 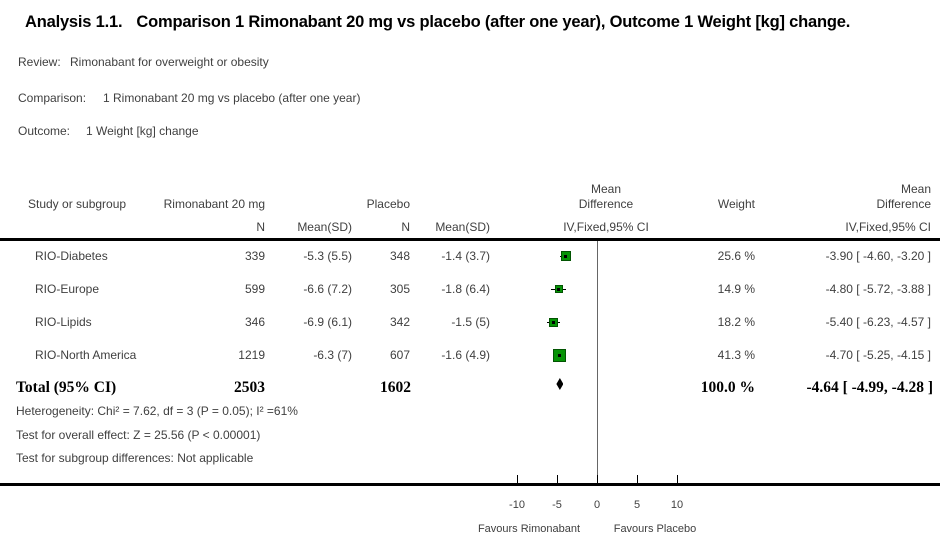 I want to click on n2-value: 305, so click(x=399, y=289).